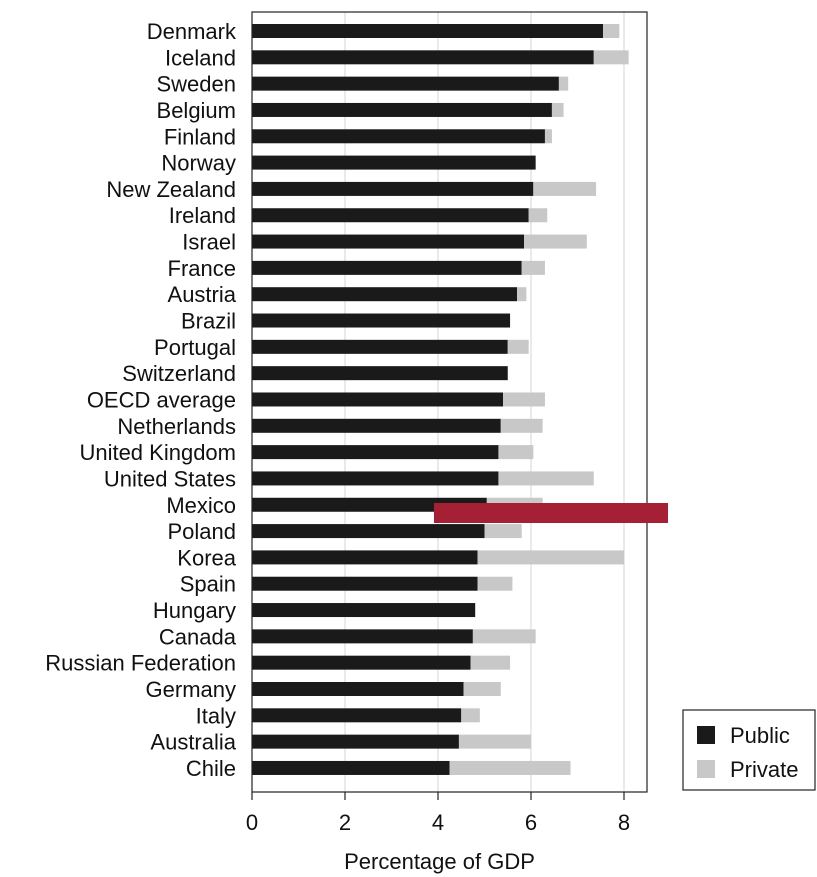  What do you see at coordinates (176, 426) in the screenshot?
I see `category-label-15: Netherlands` at bounding box center [176, 426].